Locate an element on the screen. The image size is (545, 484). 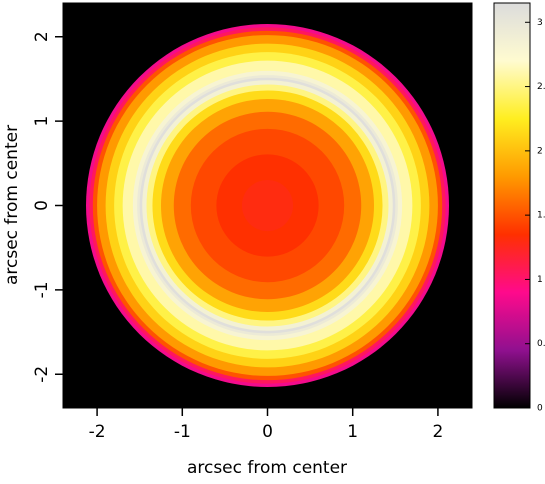
x-tick-label: -2 is located at coordinates (97, 432).